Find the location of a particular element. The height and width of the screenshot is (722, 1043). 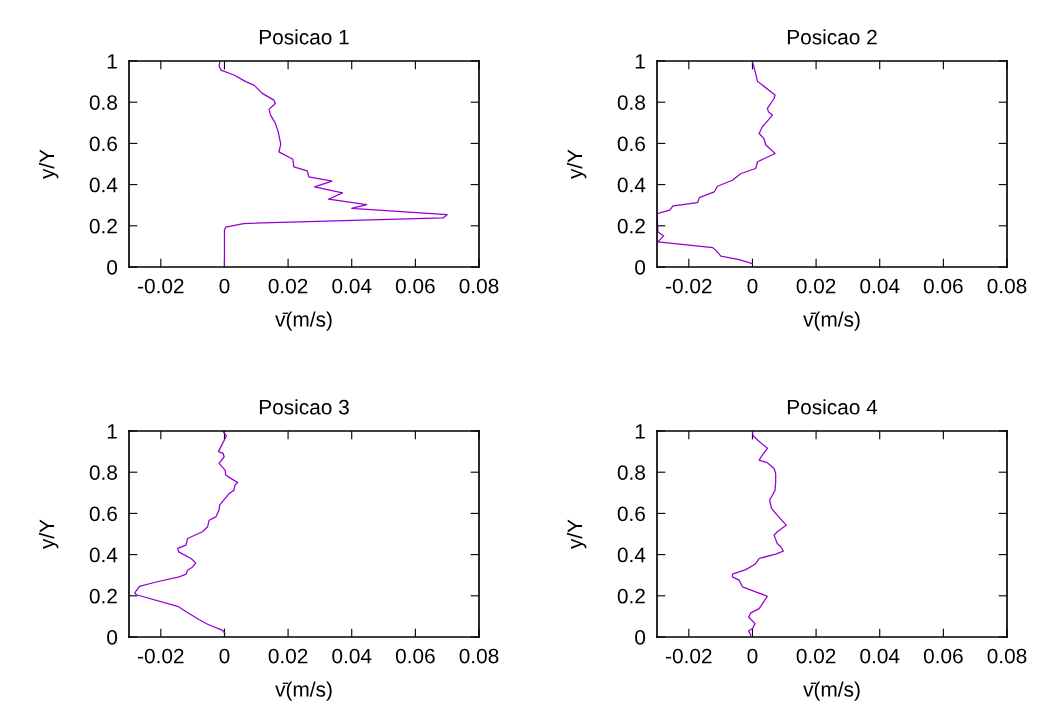

chart-title: Posicao 2 is located at coordinates (832, 37).